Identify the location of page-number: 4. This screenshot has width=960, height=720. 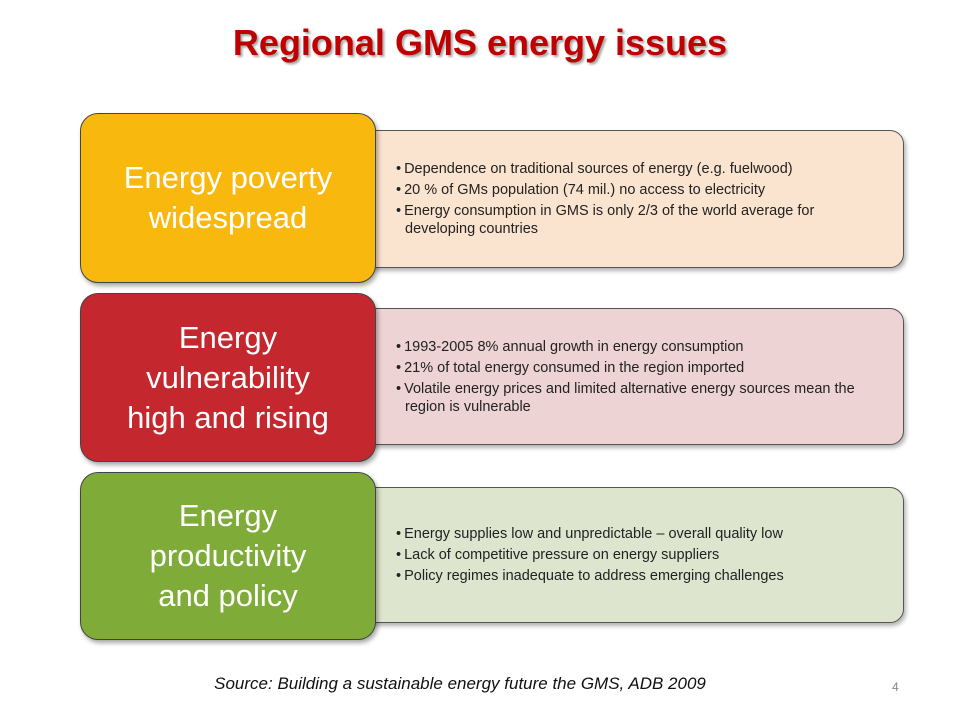
(895, 687).